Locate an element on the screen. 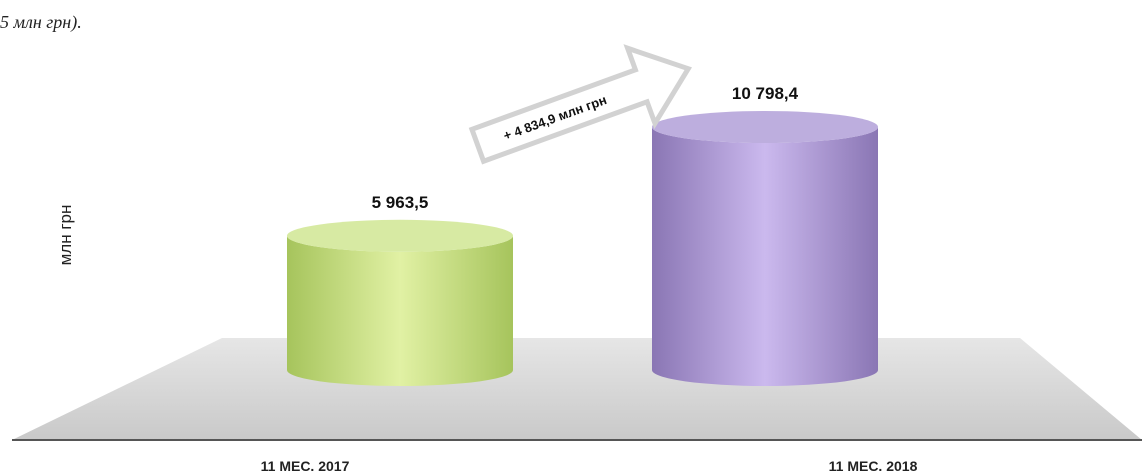 The width and height of the screenshot is (1142, 476). increase-arrow: + 4 834,9 млн грн is located at coordinates (580, 104).